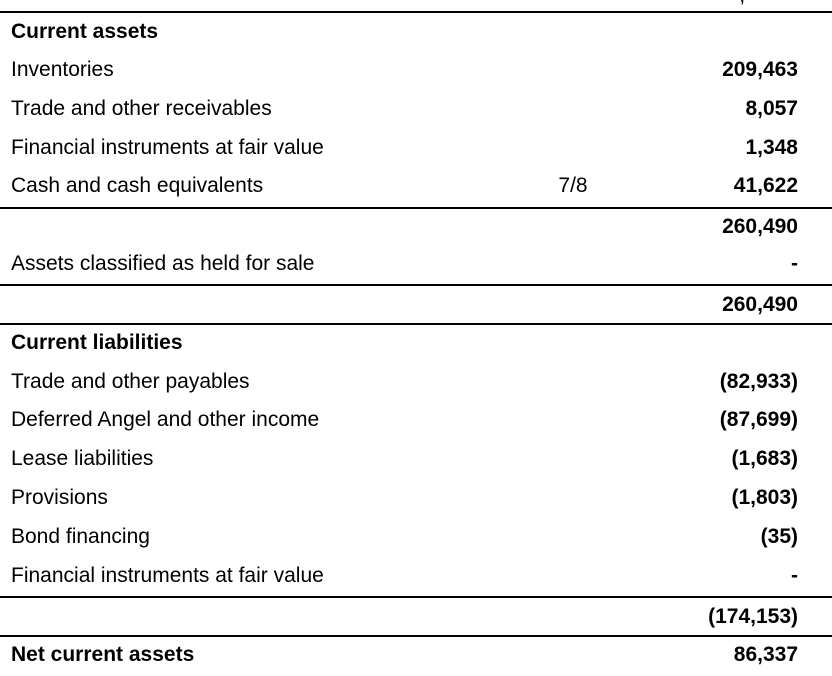 The height and width of the screenshot is (676, 832). What do you see at coordinates (416, 616) in the screenshot?
I see `table-row-liabilities-total: (174,153)` at bounding box center [416, 616].